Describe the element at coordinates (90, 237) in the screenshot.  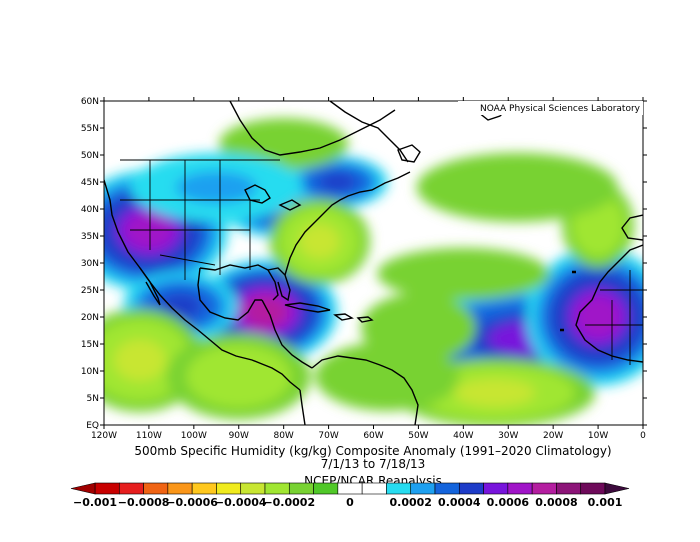
I see `lat-label: 35N` at that location.